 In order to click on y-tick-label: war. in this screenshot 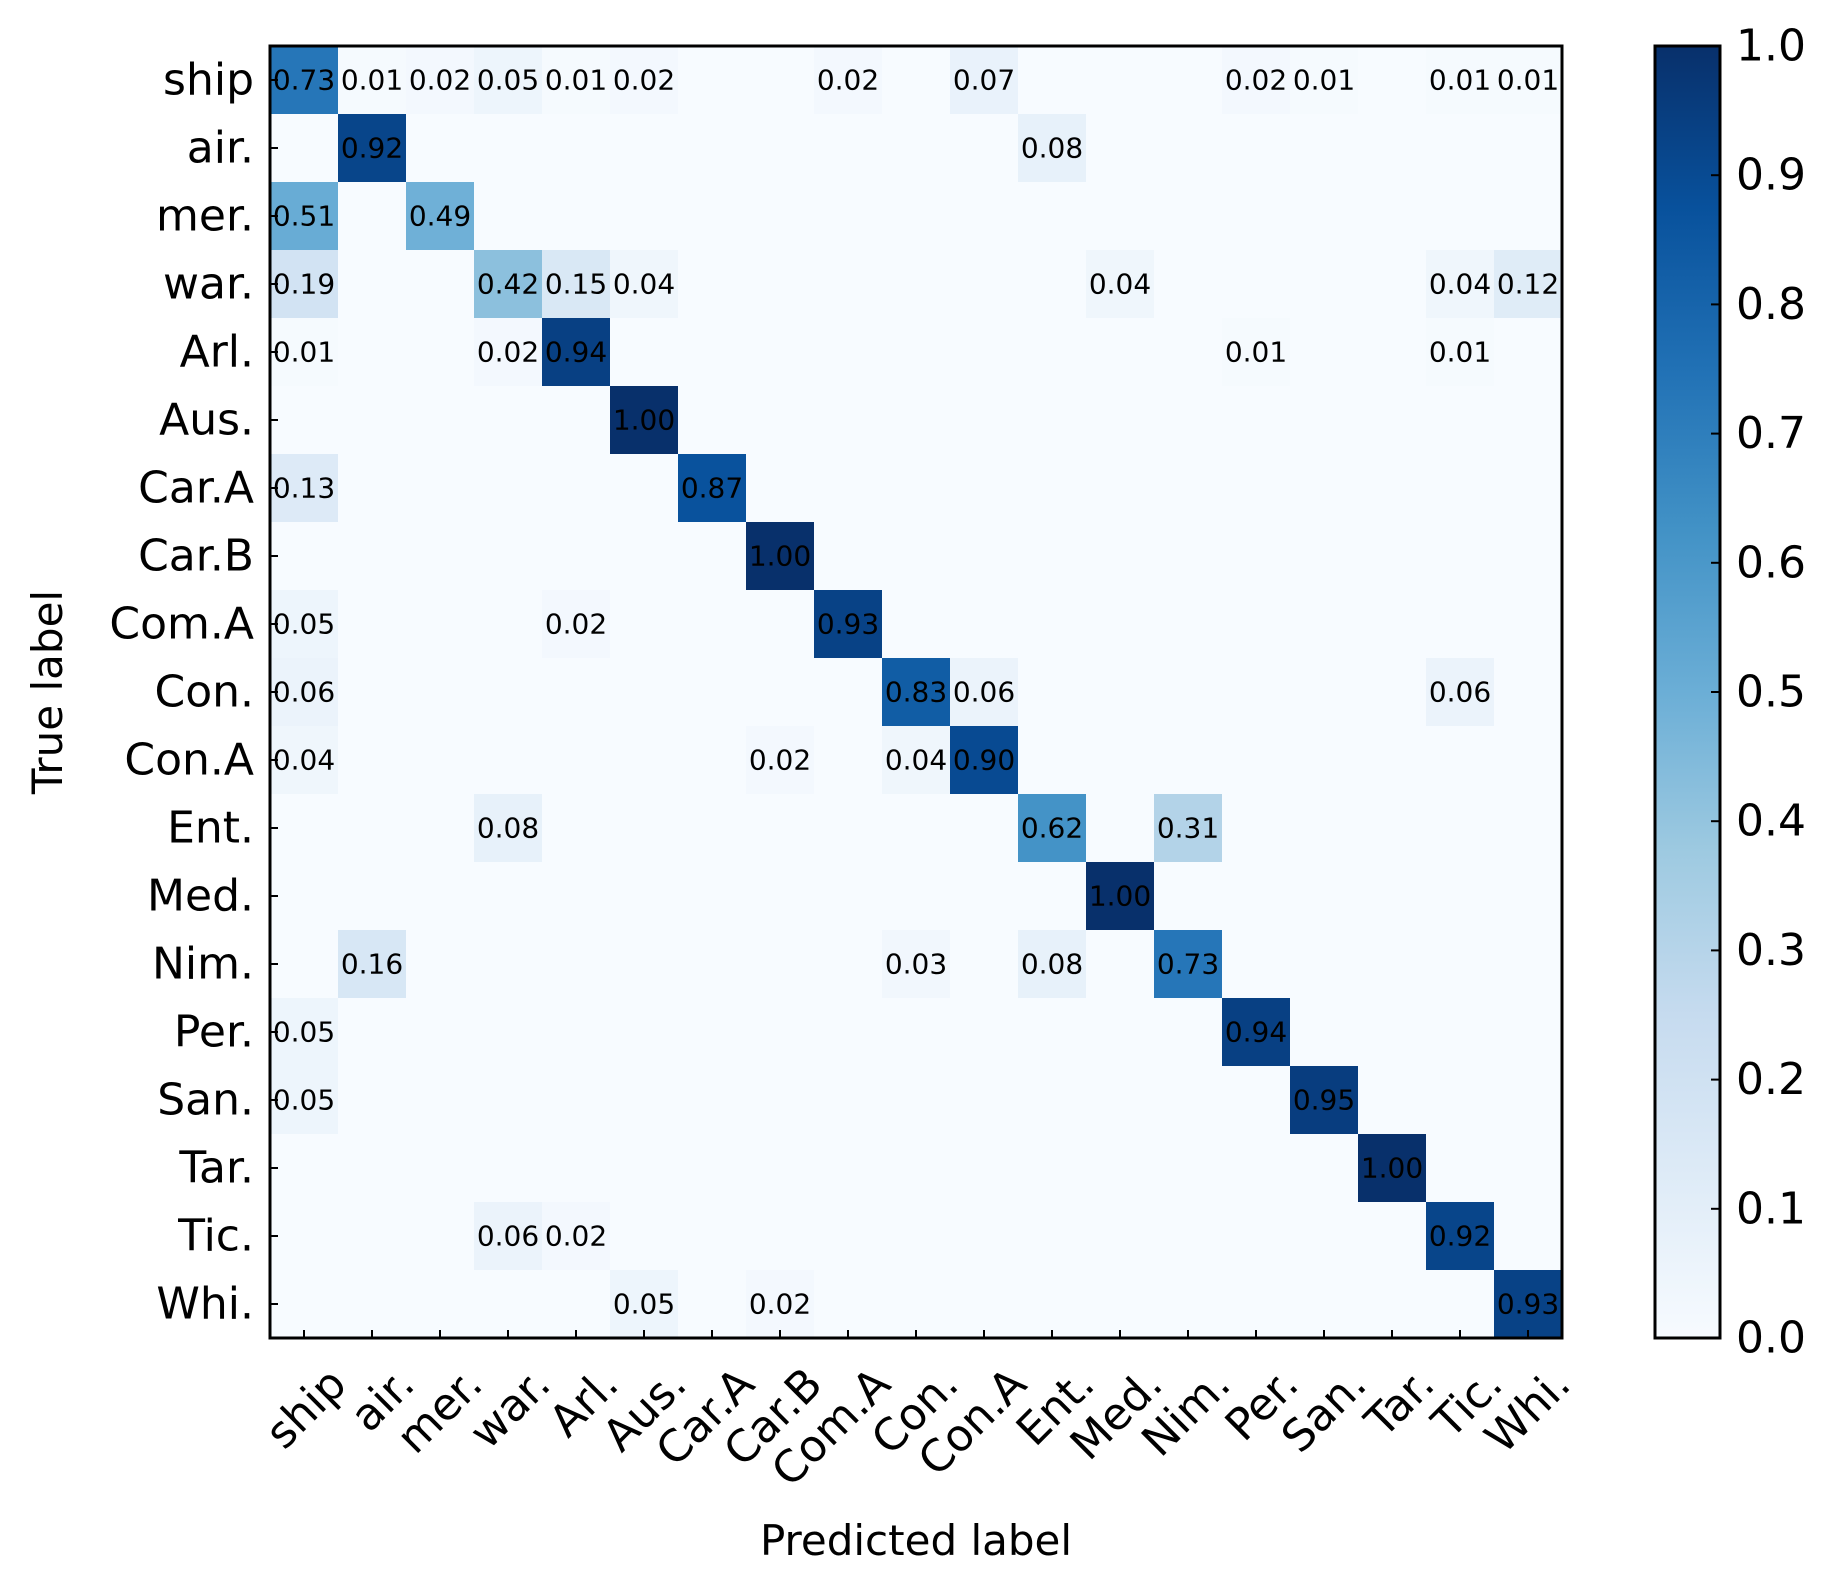, I will do `click(208, 284)`.